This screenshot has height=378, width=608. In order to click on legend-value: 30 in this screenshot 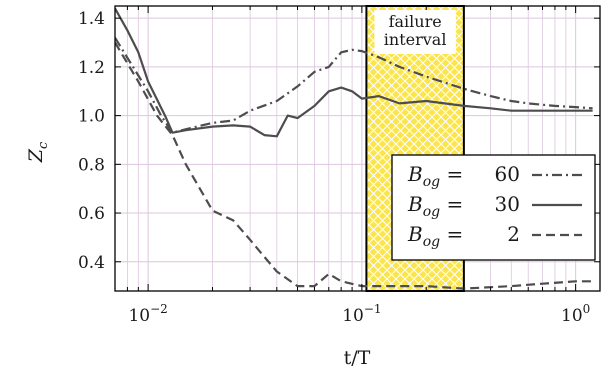, I will do `click(507, 204)`.